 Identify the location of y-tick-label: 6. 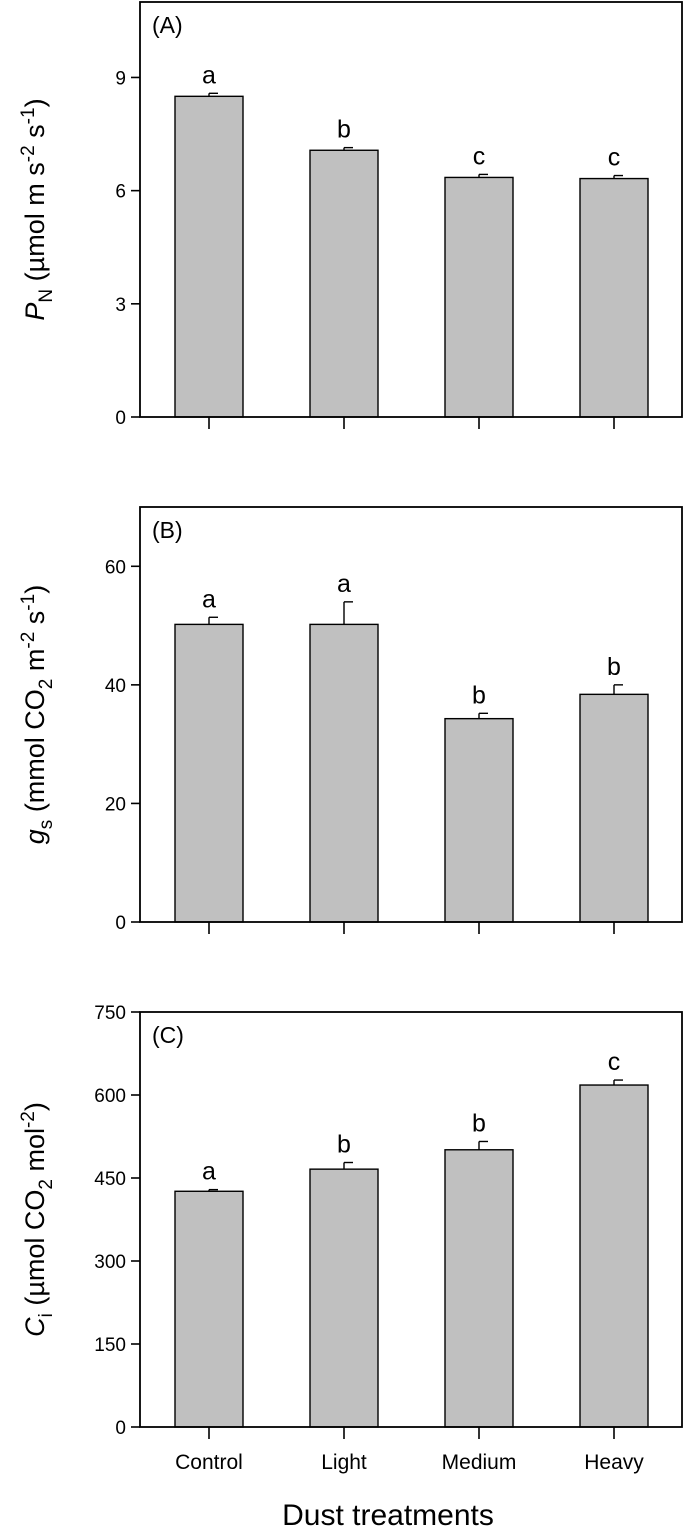
(120, 192).